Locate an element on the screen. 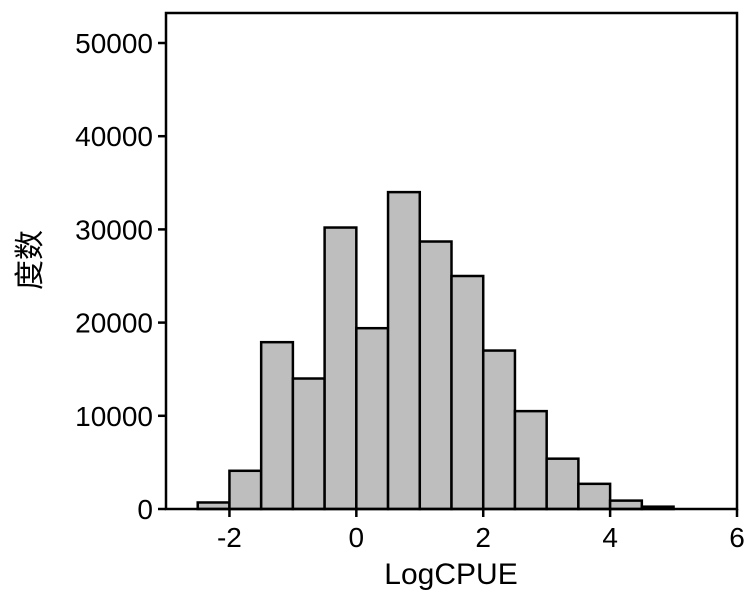 This screenshot has height=596, width=749. y-tick-label-0: 0 is located at coordinates (145, 509).